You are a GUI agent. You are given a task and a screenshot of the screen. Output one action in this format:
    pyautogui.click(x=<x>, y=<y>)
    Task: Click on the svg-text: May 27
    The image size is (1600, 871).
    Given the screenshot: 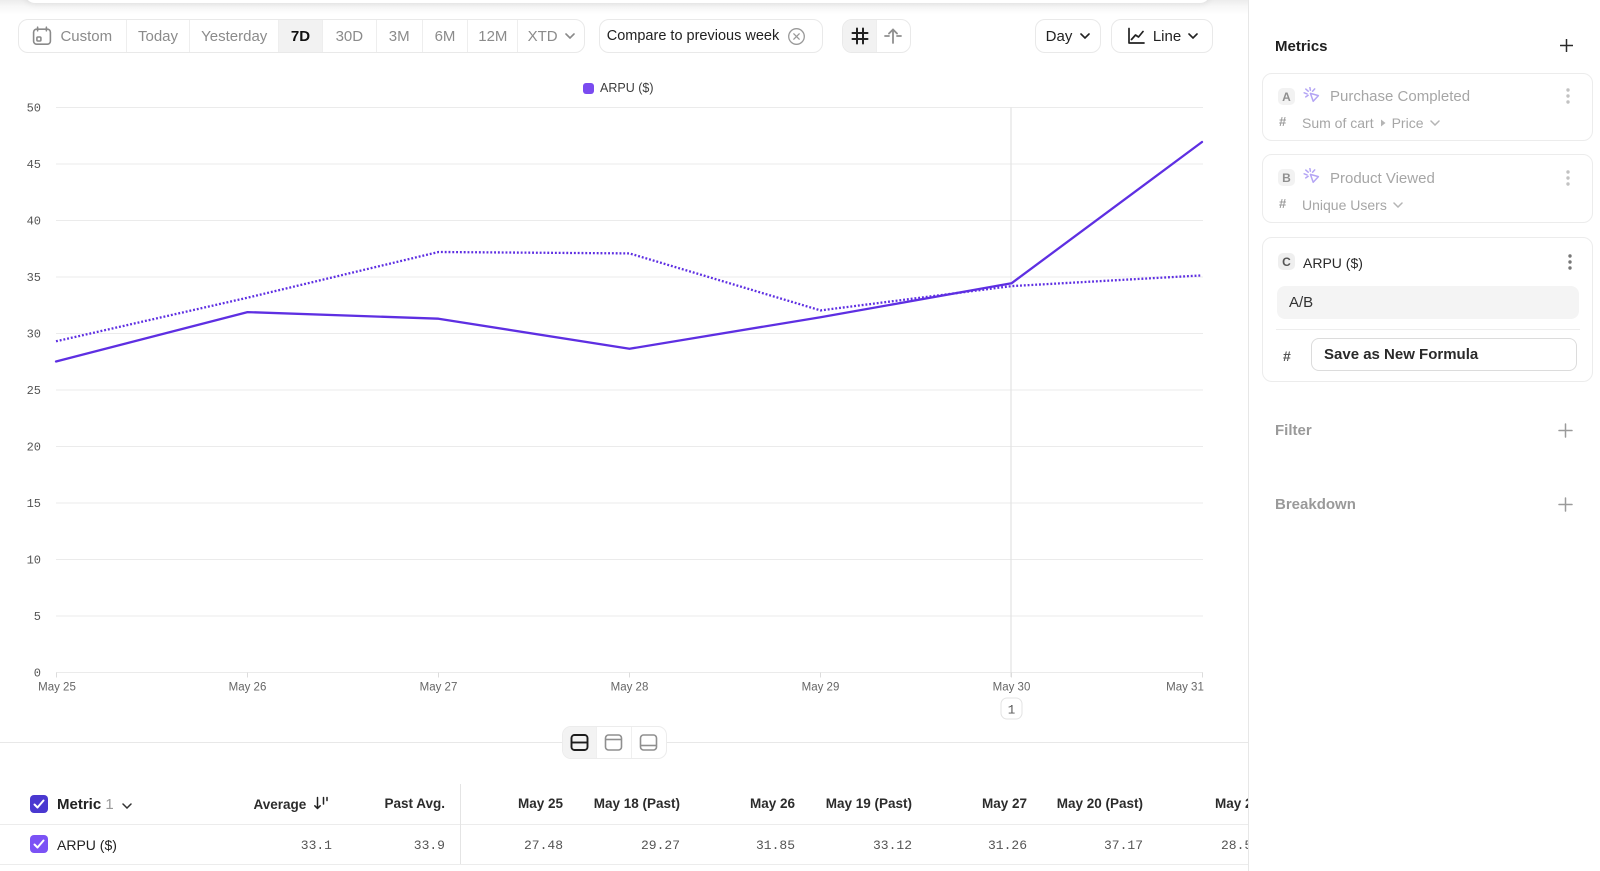 What is the action you would take?
    pyautogui.click(x=439, y=688)
    